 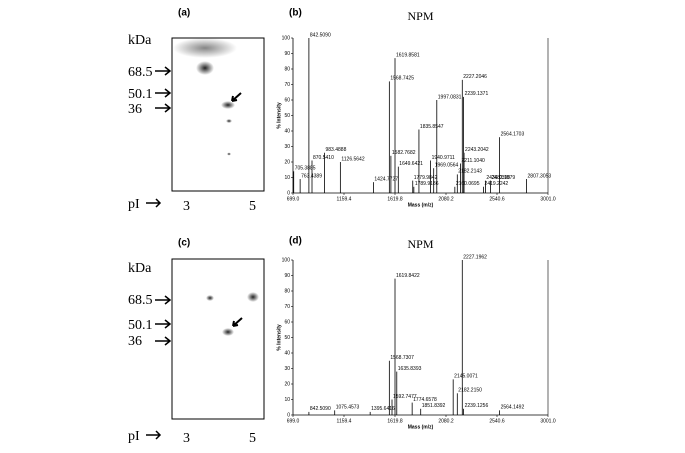 I want to click on panel-label: (a), so click(x=184, y=13).